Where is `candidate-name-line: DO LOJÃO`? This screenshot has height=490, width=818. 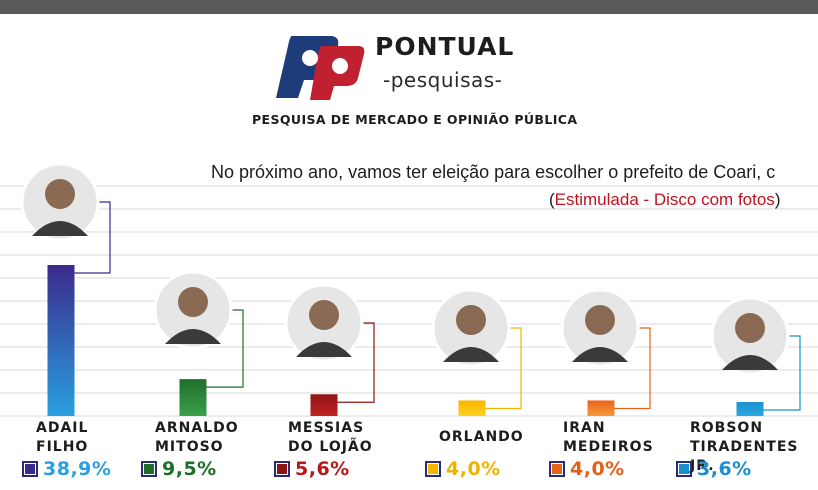
candidate-name-line: DO LOJÃO is located at coordinates (330, 447).